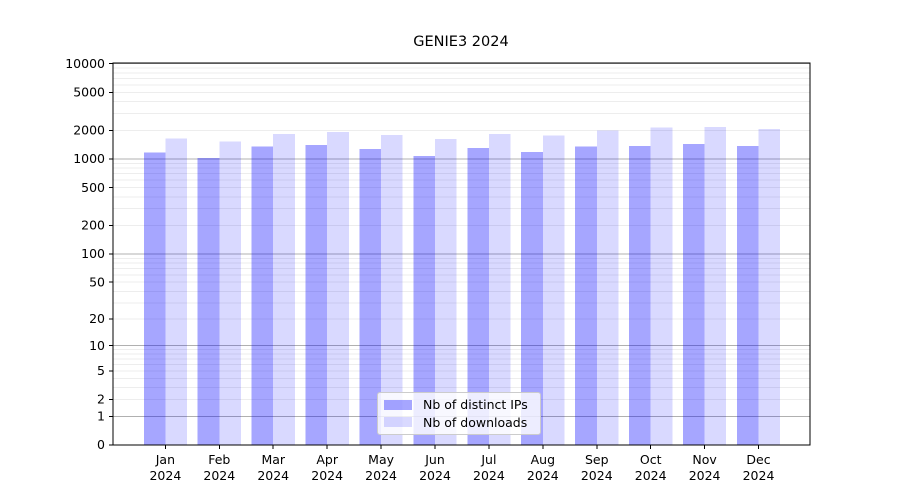  I want to click on legend: Nb of distinct IPs Nb of downloads, so click(459, 413).